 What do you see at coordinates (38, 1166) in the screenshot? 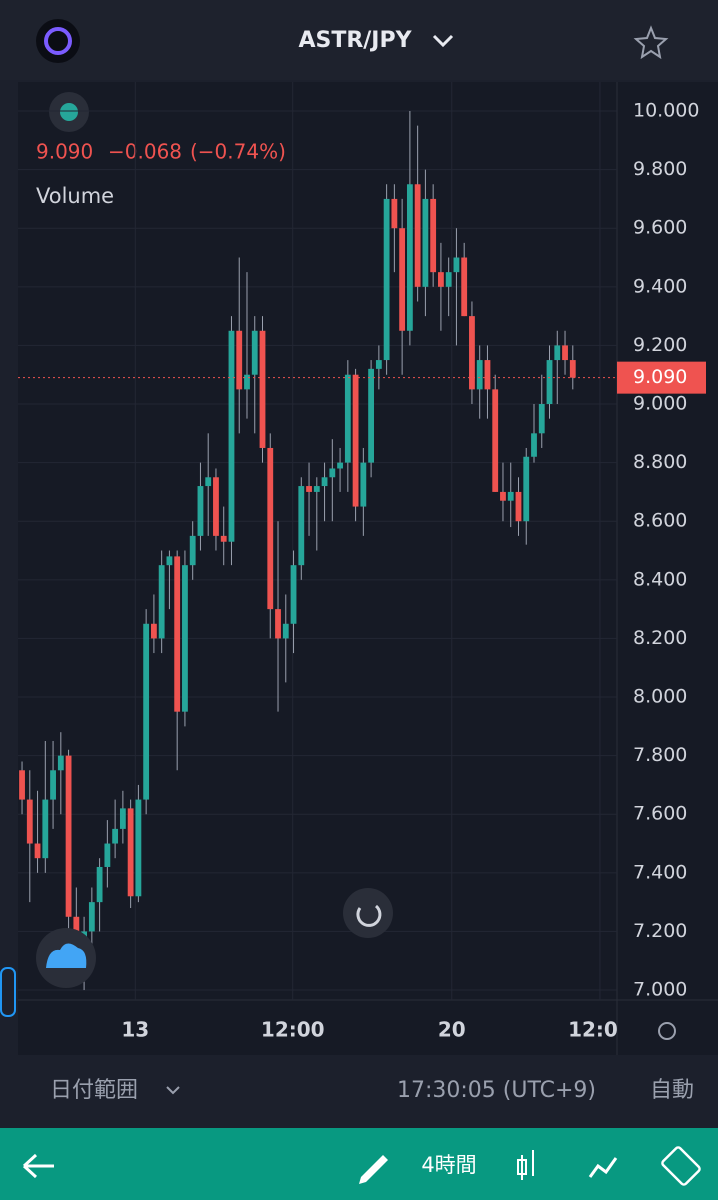
I see `back-button` at bounding box center [38, 1166].